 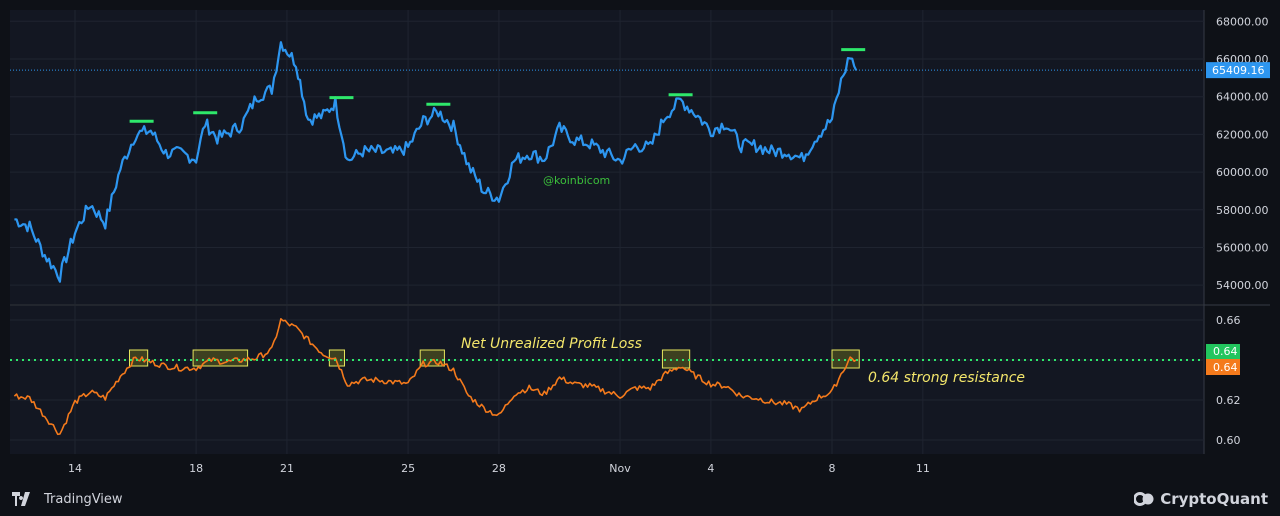 What do you see at coordinates (287, 468) in the screenshot?
I see `x-tick-label: 21` at bounding box center [287, 468].